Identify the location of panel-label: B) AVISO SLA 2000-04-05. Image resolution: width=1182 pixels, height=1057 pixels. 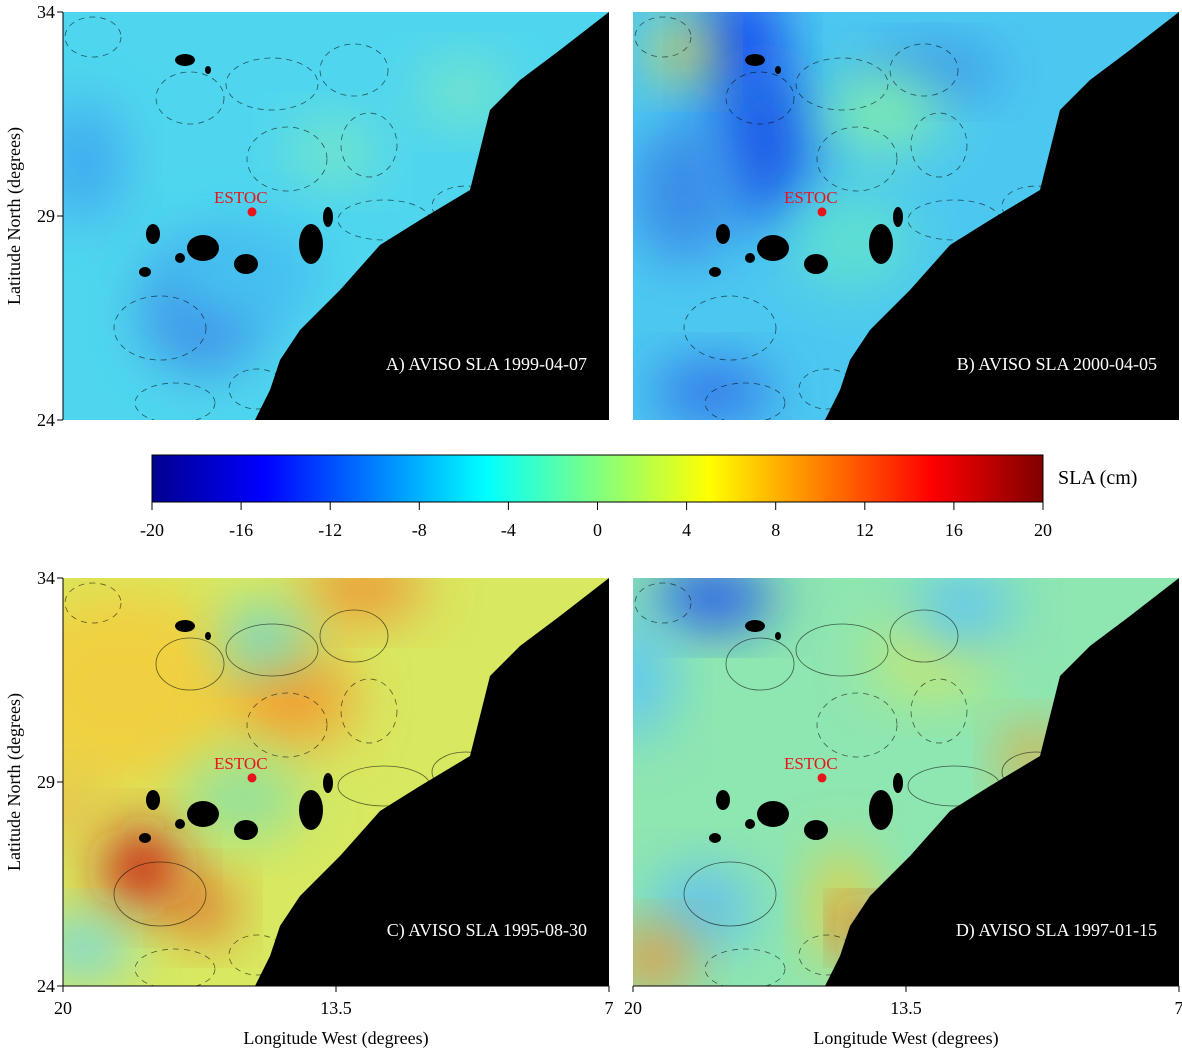
(1057, 364).